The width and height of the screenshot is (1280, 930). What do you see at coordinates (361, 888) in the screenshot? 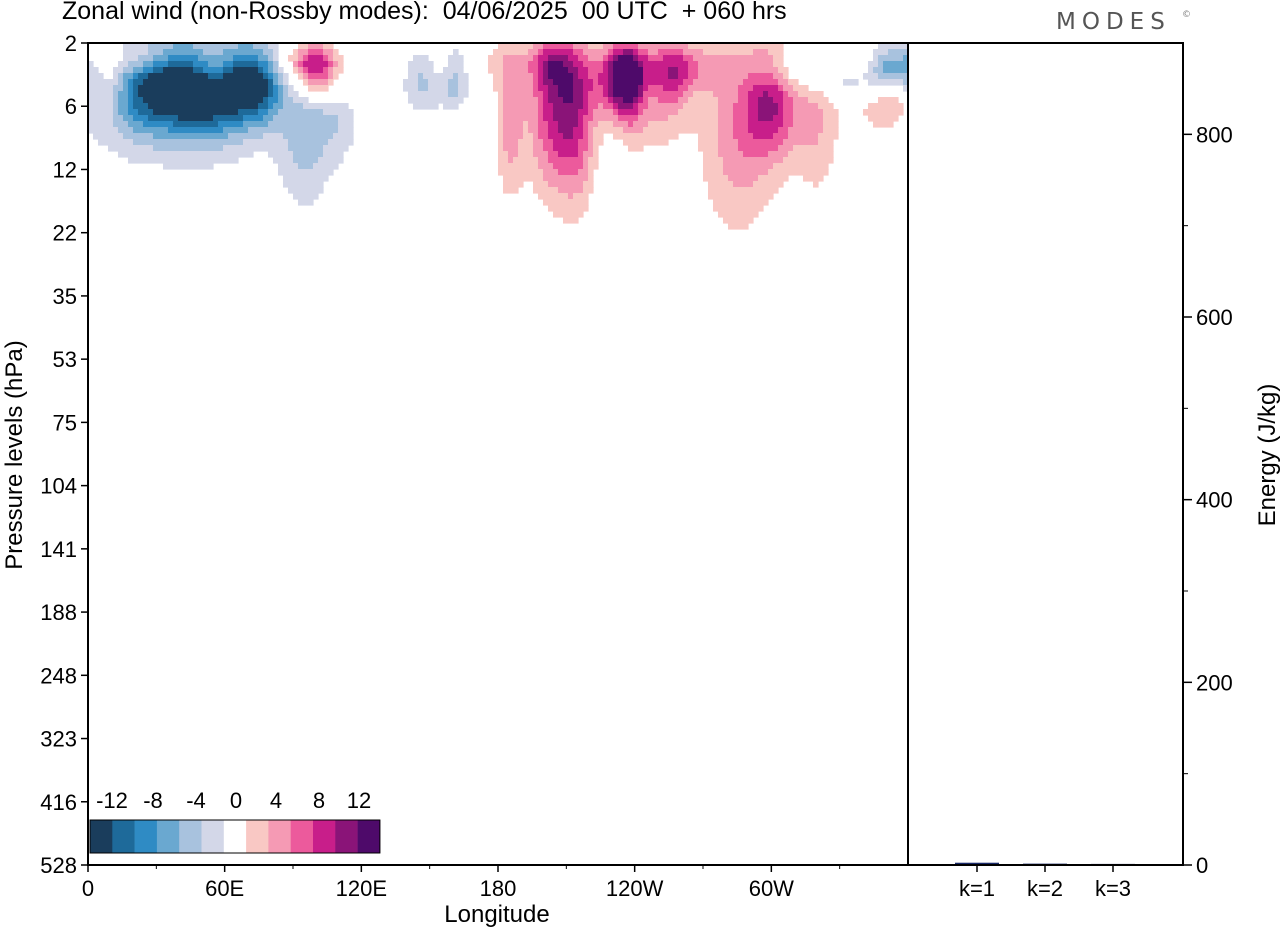
I see `x-tick-label: 120E` at bounding box center [361, 888].